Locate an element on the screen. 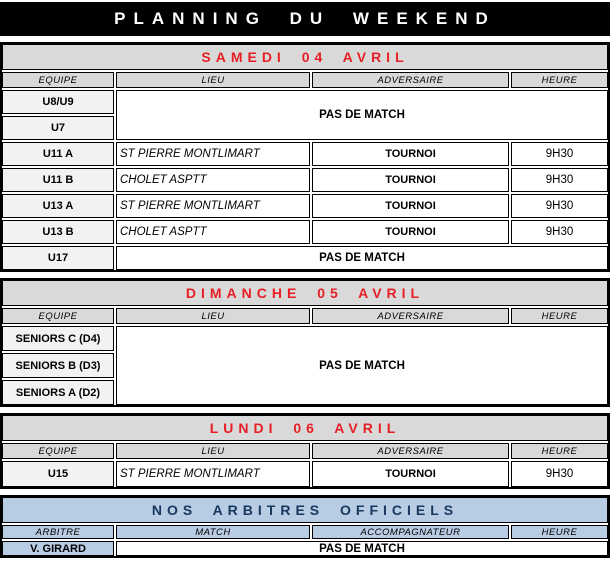 This screenshot has height=564, width=610. section-title-samedi: SAMEDI 04 AVRIL is located at coordinates (305, 57).